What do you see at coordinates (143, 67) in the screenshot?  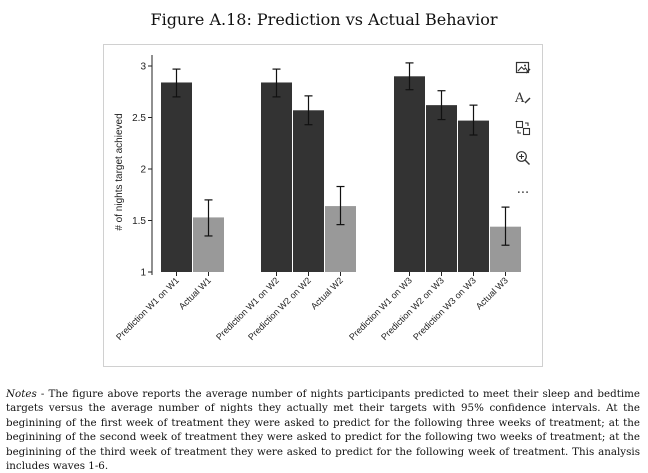 I see `y-tick-label: 3` at bounding box center [143, 67].